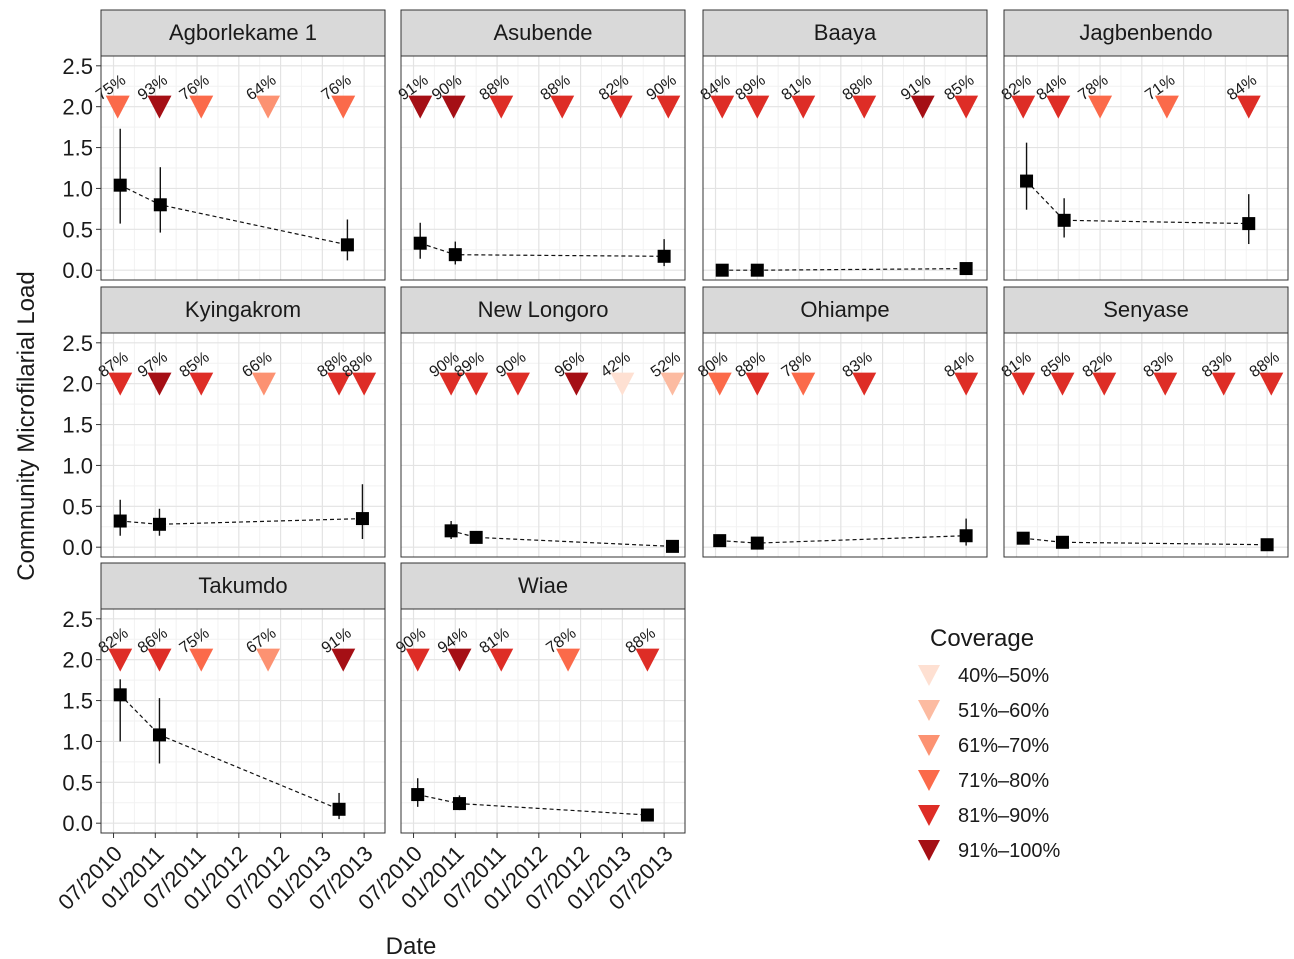  What do you see at coordinates (542, 32) in the screenshot?
I see `facet-strip-label: Asubende` at bounding box center [542, 32].